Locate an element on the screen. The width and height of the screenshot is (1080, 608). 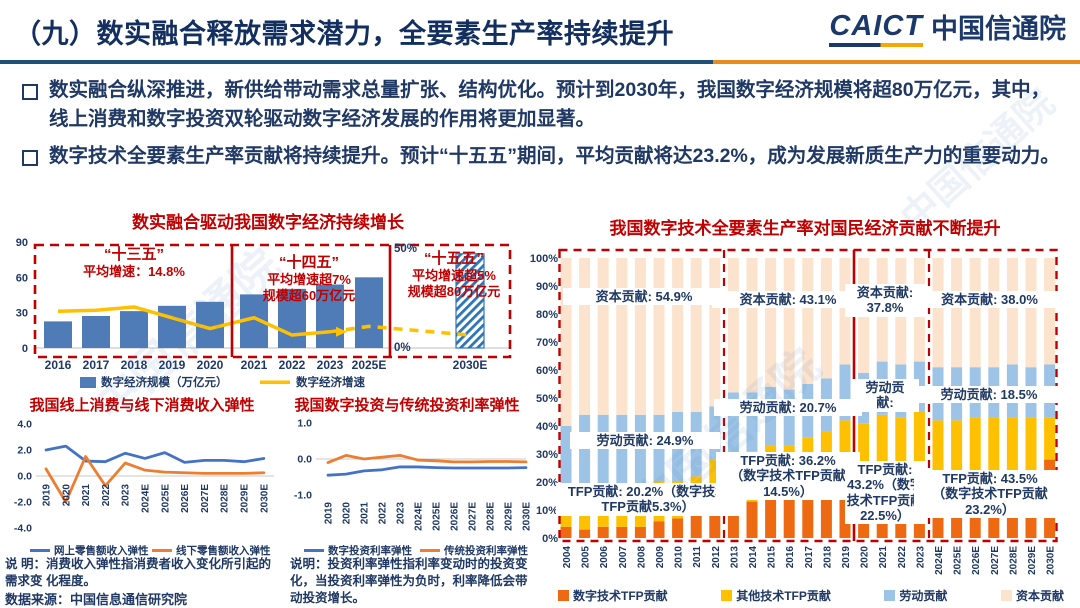
svg-text: 90% is located at coordinates (547, 287).